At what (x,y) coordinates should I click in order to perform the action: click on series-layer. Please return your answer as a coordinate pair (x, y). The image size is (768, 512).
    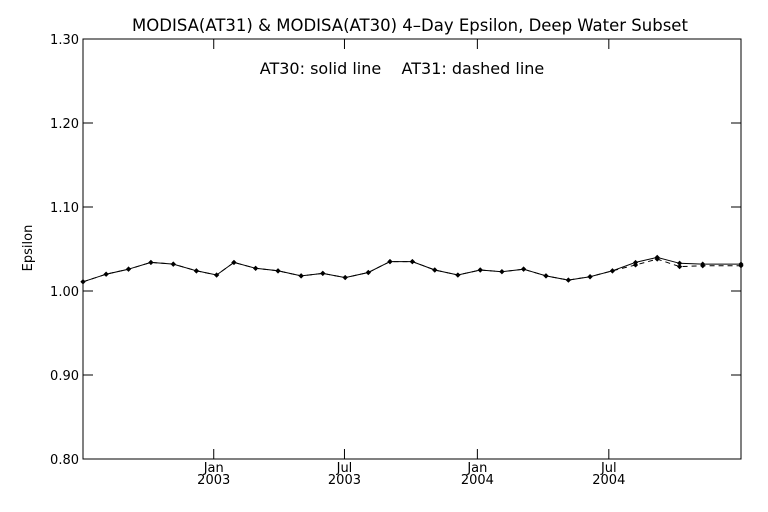
    Looking at the image, I should click on (412, 269).